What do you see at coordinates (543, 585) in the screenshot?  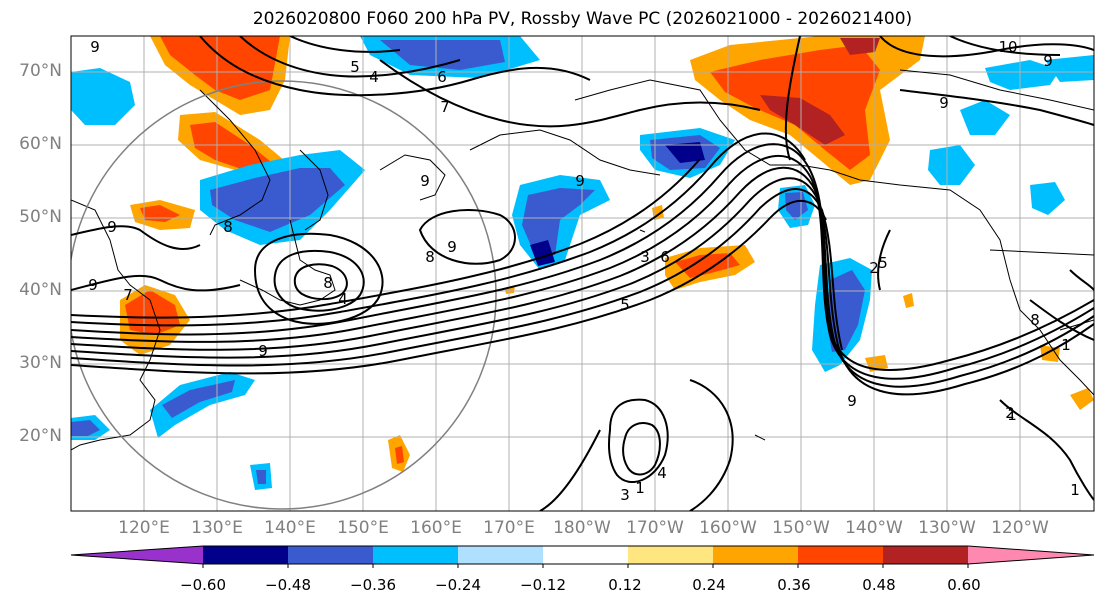 I see `colorbar-tick-label: −0.12` at bounding box center [543, 585].